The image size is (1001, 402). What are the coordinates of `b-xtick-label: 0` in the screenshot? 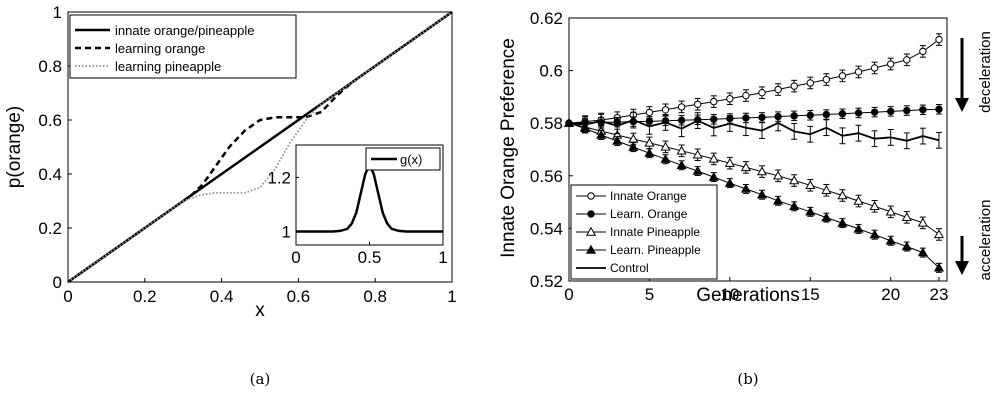 It's located at (568, 294).